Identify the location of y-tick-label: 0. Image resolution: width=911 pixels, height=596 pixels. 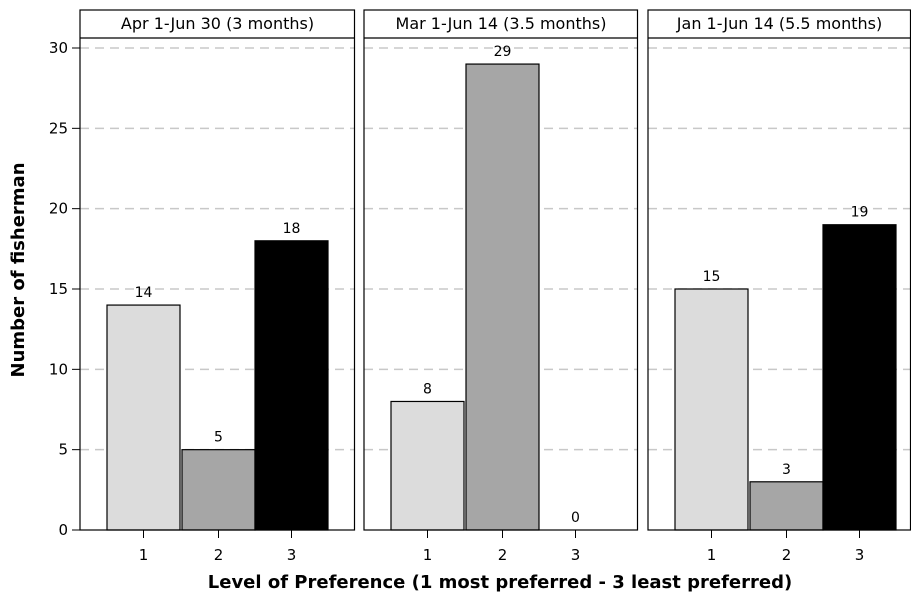
(63, 530).